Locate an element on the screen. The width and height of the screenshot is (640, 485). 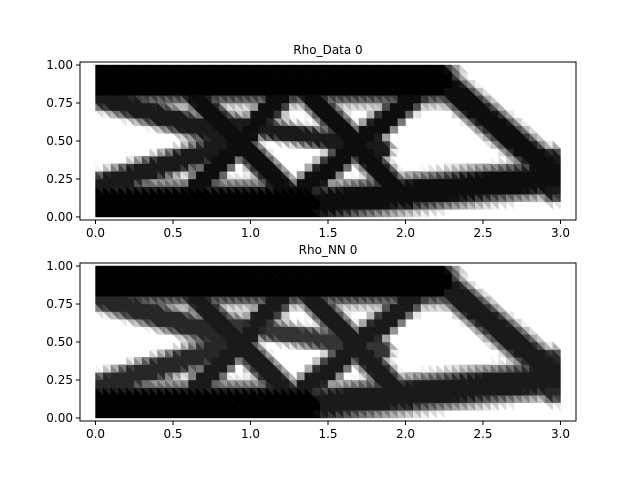
subplot-title: Rho_Data 0 is located at coordinates (327, 50).